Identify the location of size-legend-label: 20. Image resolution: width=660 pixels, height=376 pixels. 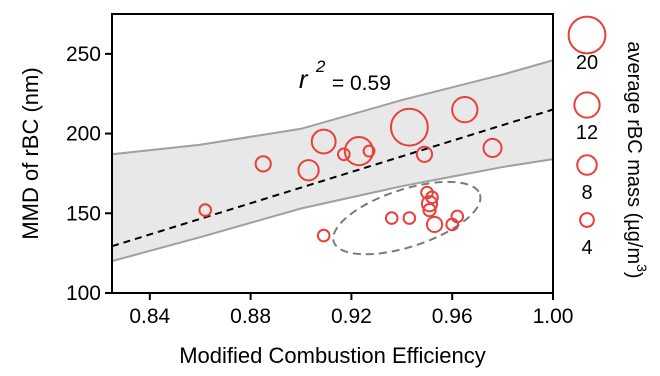
(587, 63).